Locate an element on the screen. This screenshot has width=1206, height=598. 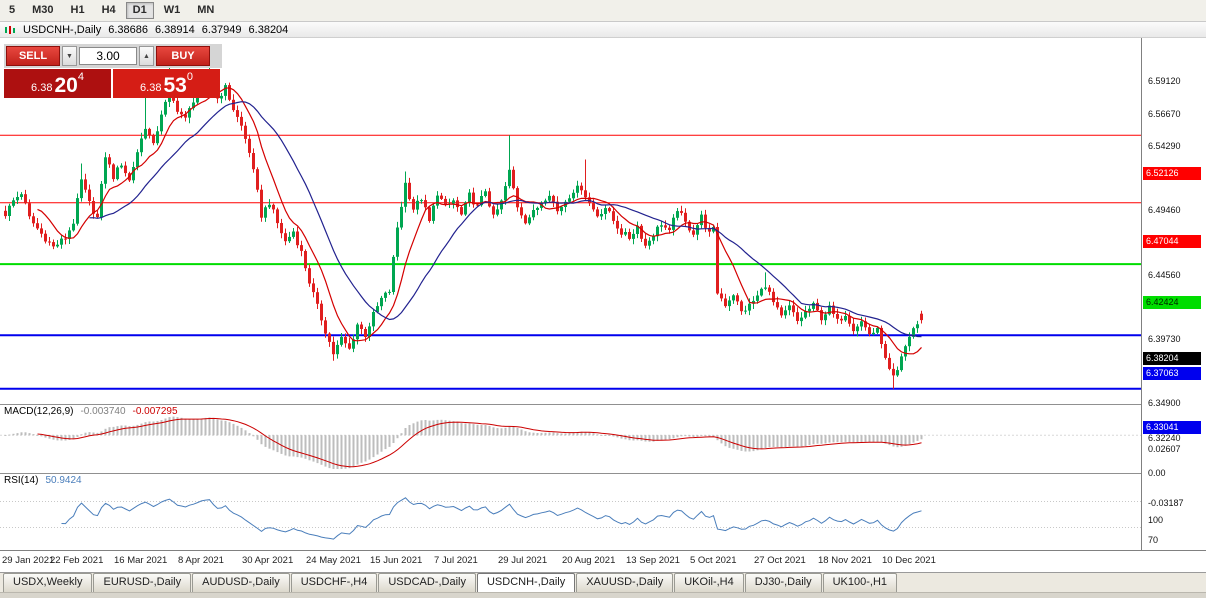
last-price-label: 6.38204 is located at coordinates (1172, 358).